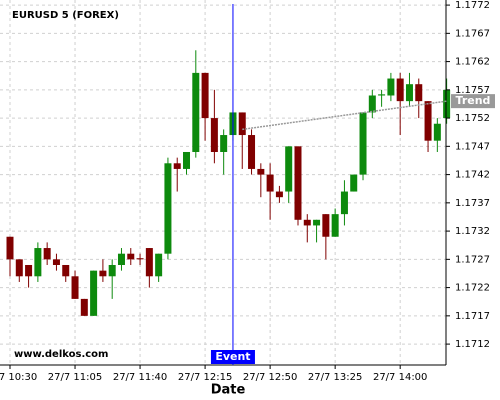  What do you see at coordinates (472, 344) in the screenshot?
I see `y-tick-label: 1.1712` at bounding box center [472, 344].